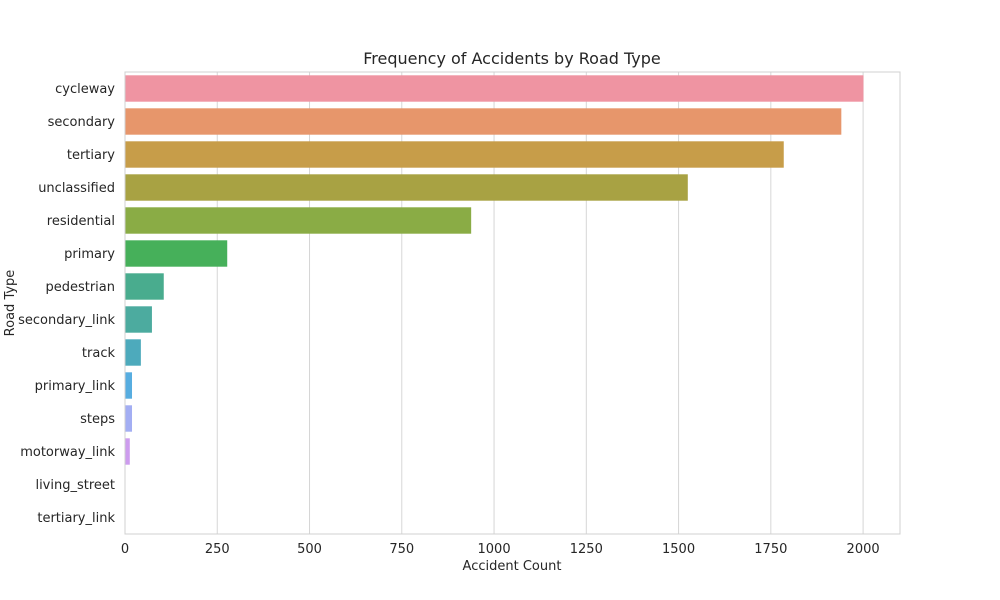 The image size is (1000, 600). What do you see at coordinates (67, 452) in the screenshot?
I see `y-tick-label: motorway_link` at bounding box center [67, 452].